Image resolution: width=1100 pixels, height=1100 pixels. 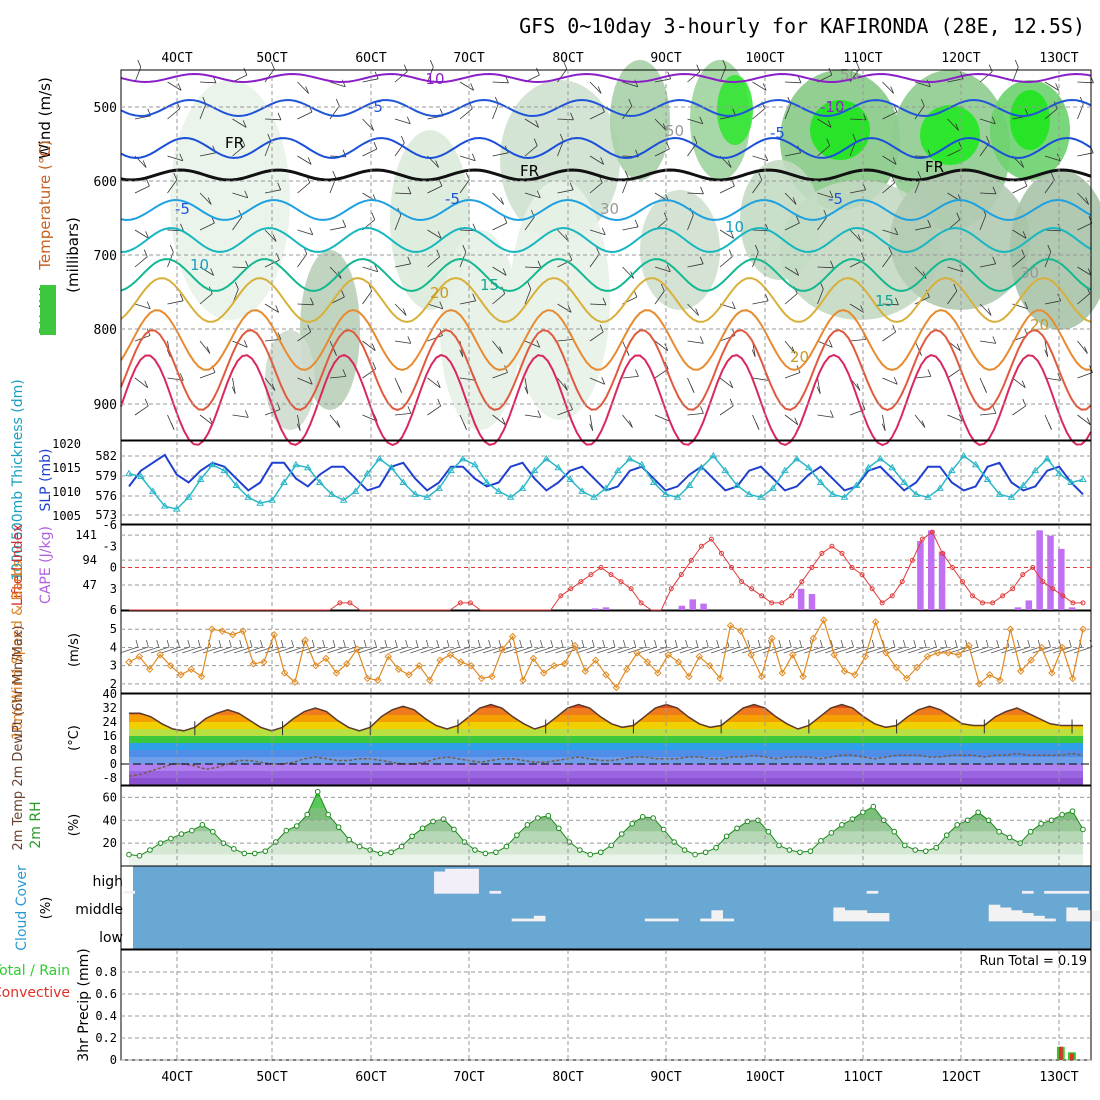 I want to click on precip-conv-bar, so click(x=1071, y=1056).